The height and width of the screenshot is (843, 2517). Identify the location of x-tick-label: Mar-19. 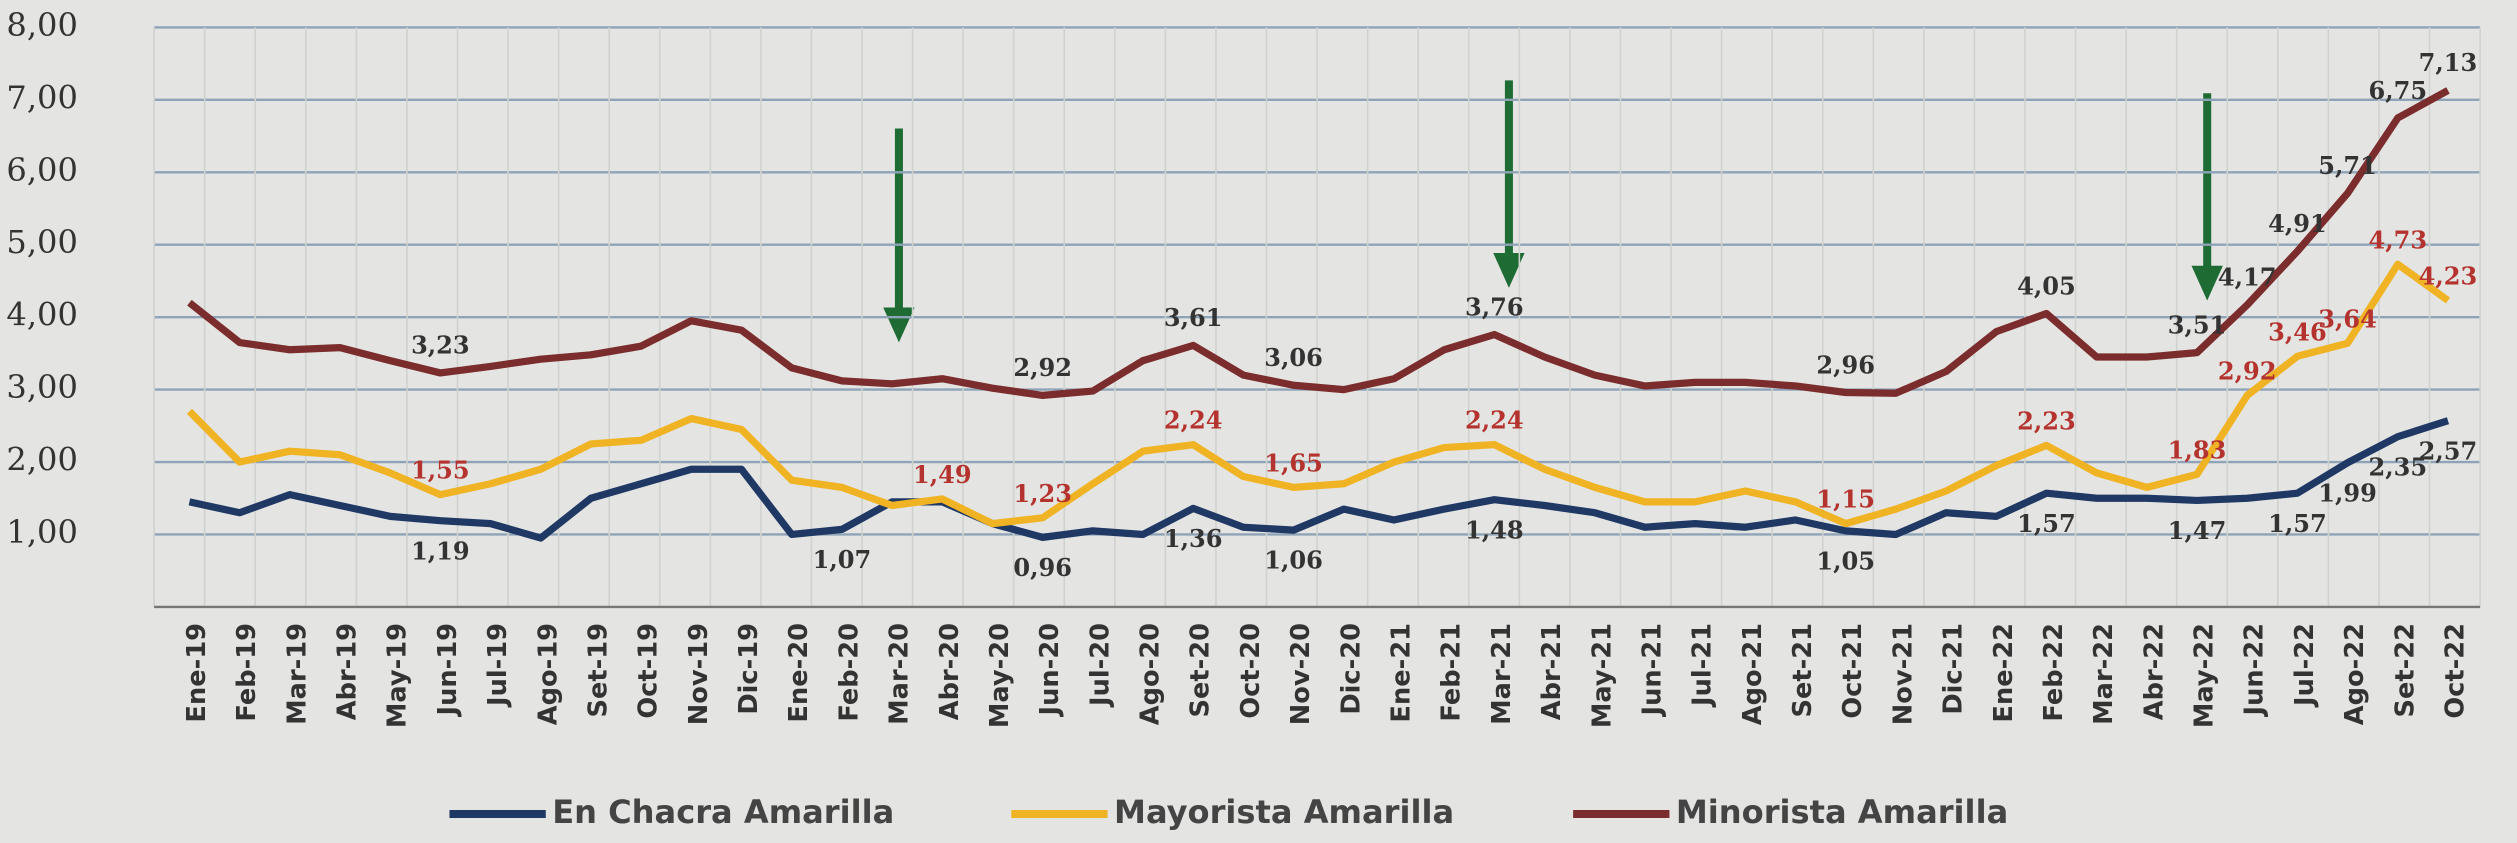
(297, 674).